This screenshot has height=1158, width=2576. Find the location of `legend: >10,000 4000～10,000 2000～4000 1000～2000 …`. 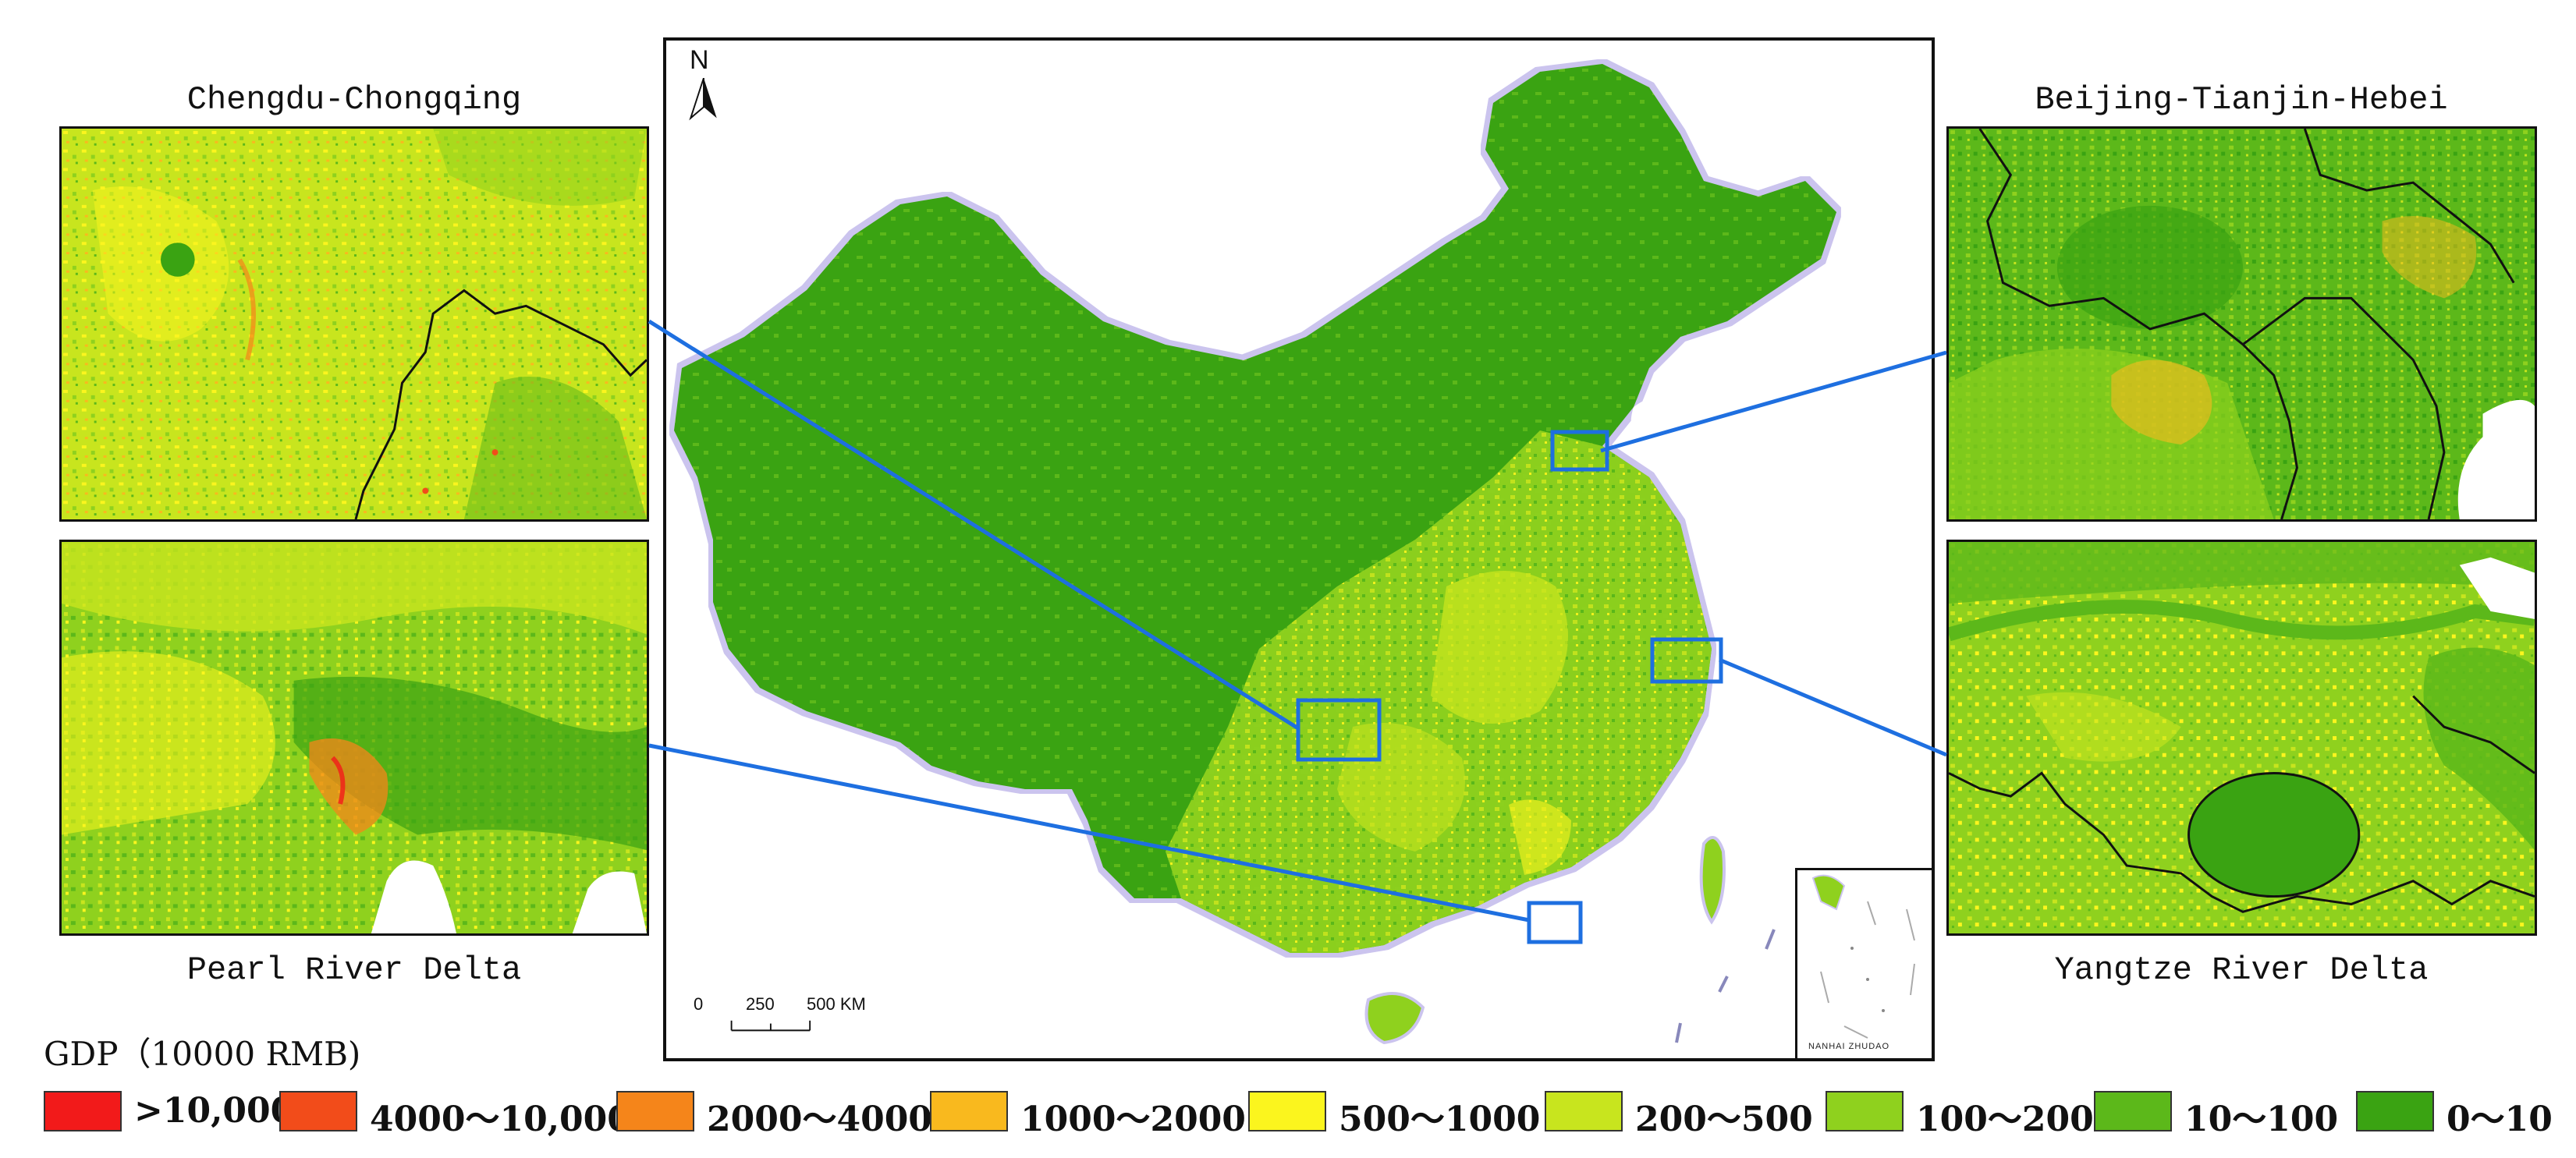

legend: >10,000 4000～10,000 2000～4000 1000～2000 … is located at coordinates (1298, 1112).